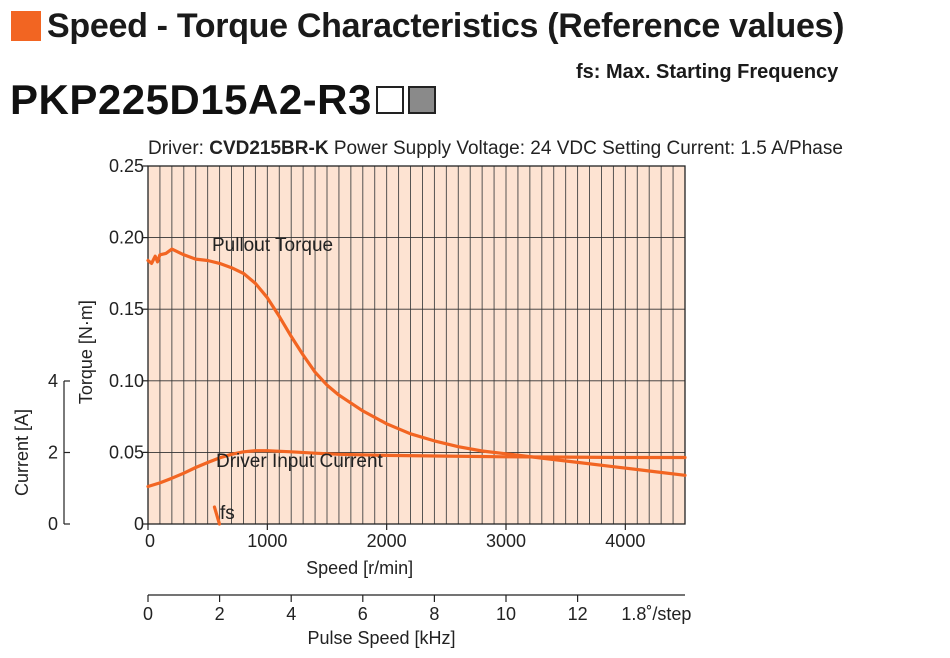 This screenshot has width=950, height=658. I want to click on driver-current-label: Driver Input Current, so click(300, 461).